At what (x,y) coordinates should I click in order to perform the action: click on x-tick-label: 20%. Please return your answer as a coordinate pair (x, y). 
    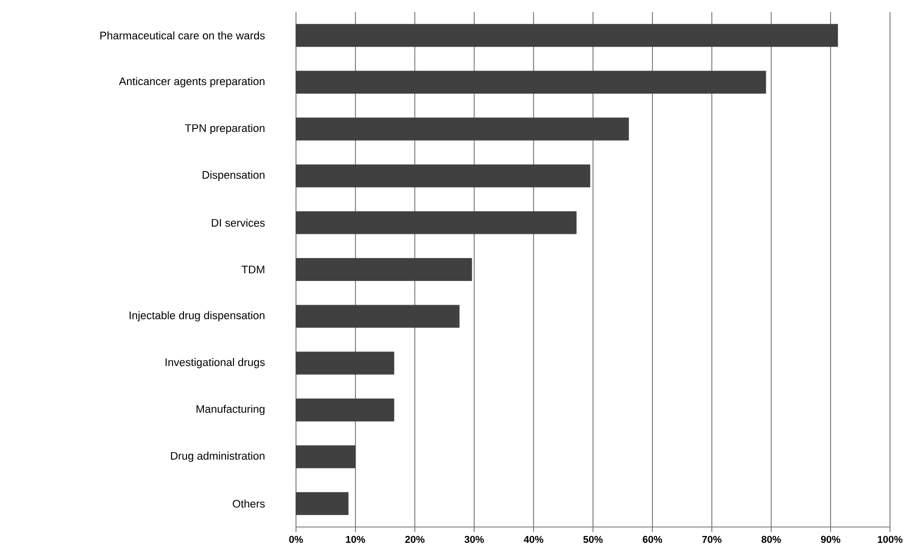
    Looking at the image, I should click on (415, 539).